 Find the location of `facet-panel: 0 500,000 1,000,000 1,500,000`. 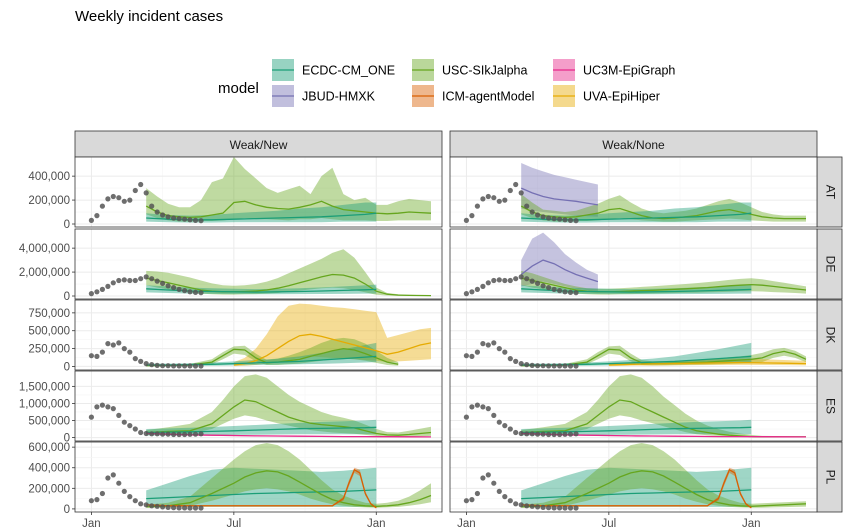

facet-panel: 0 500,000 1,000,000 1,500,000 is located at coordinates (231, 407).